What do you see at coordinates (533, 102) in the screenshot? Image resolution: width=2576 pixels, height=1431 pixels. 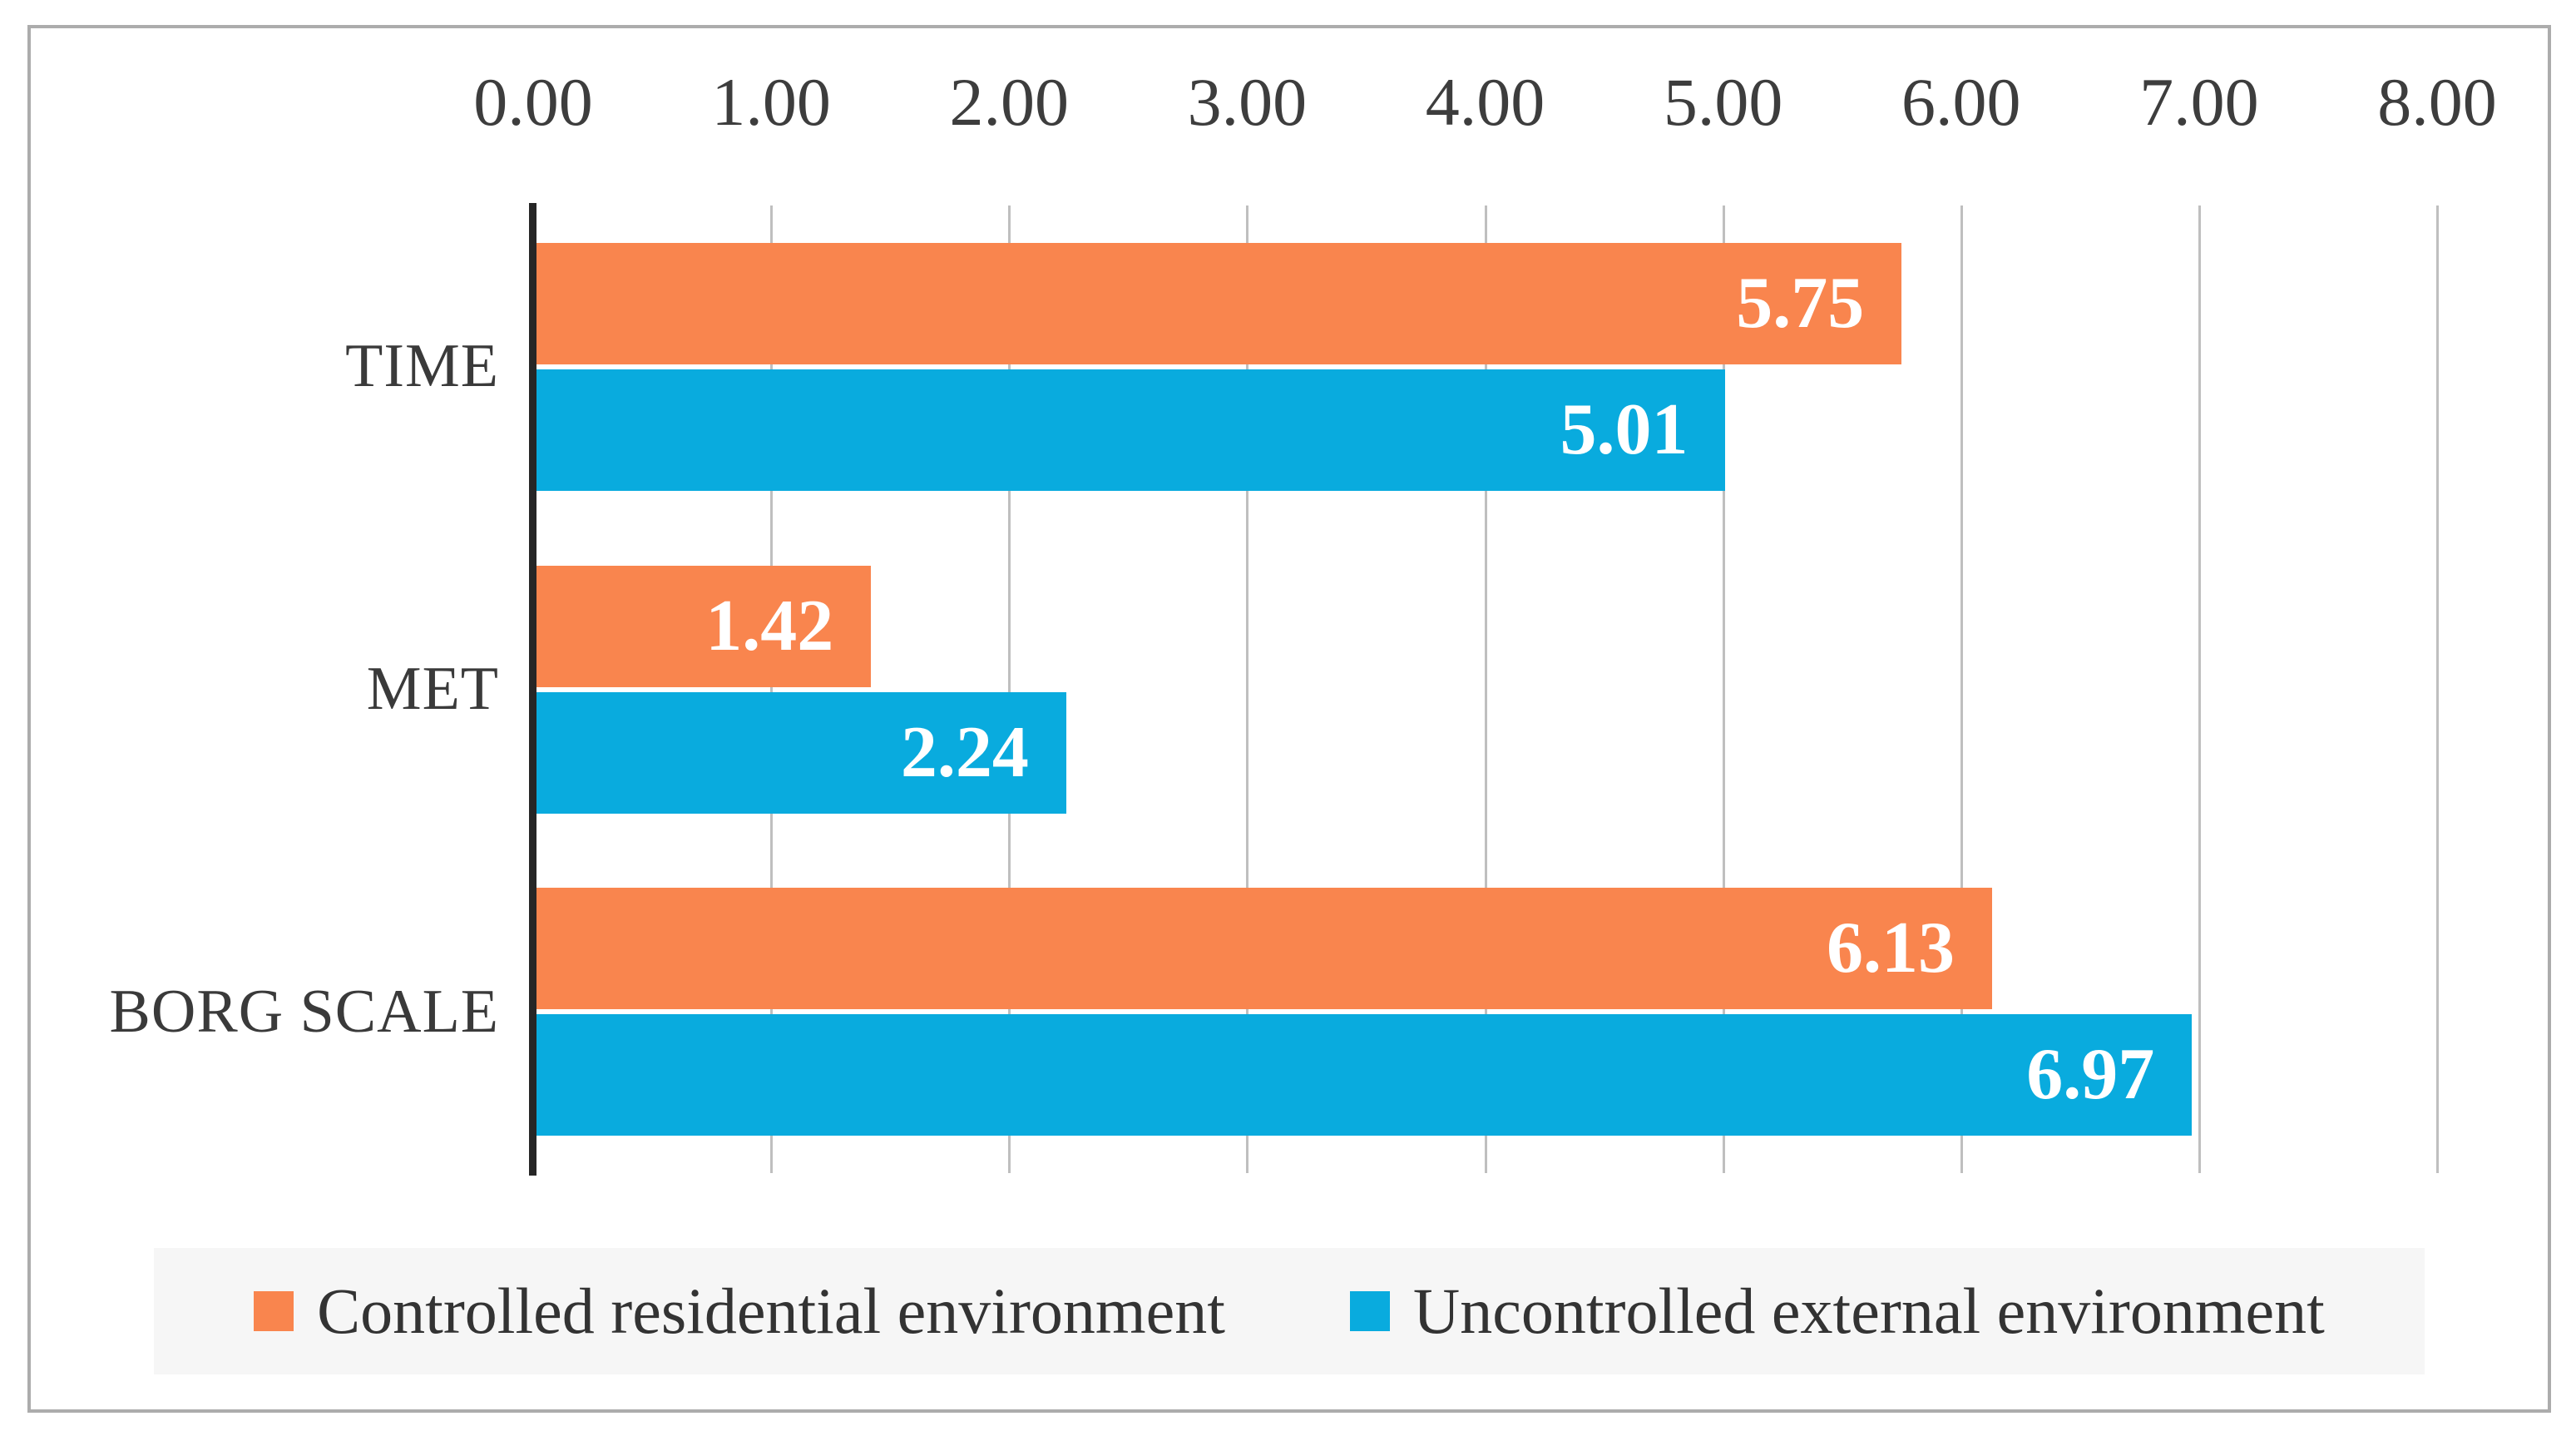 I see `x-axis-tick-label: 0.00` at bounding box center [533, 102].